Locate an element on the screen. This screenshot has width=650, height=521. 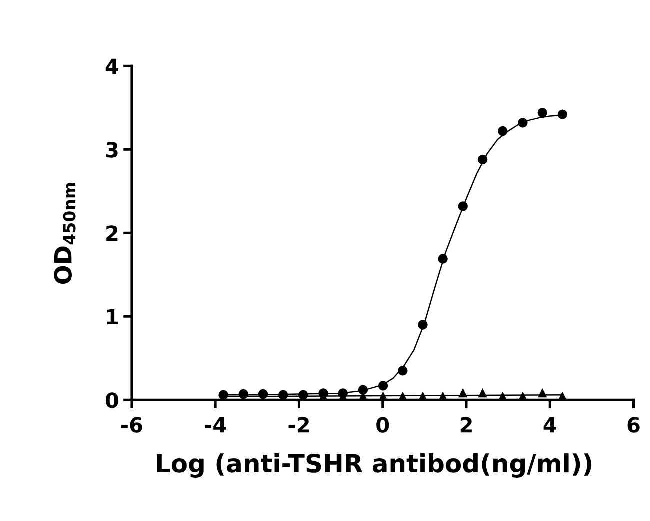
y-axis-title: OD$_{450nm}$ is located at coordinates (65, 233).